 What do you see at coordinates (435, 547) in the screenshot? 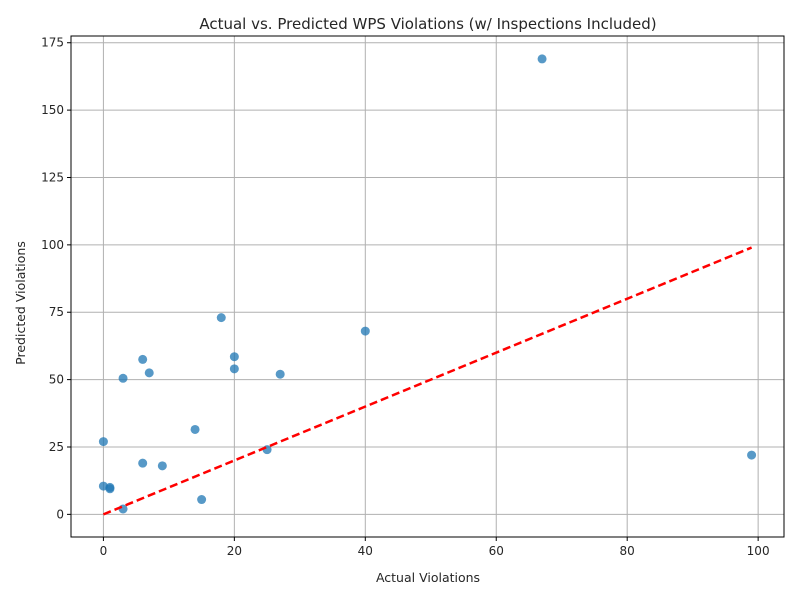
I see `x-axis-ticks: 0 20 40 60 80 100` at bounding box center [435, 547].